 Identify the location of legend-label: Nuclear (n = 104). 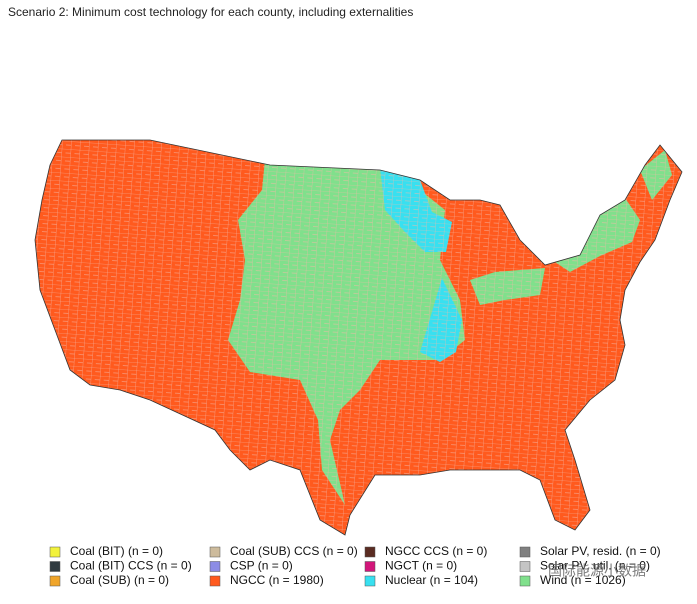
(431, 580).